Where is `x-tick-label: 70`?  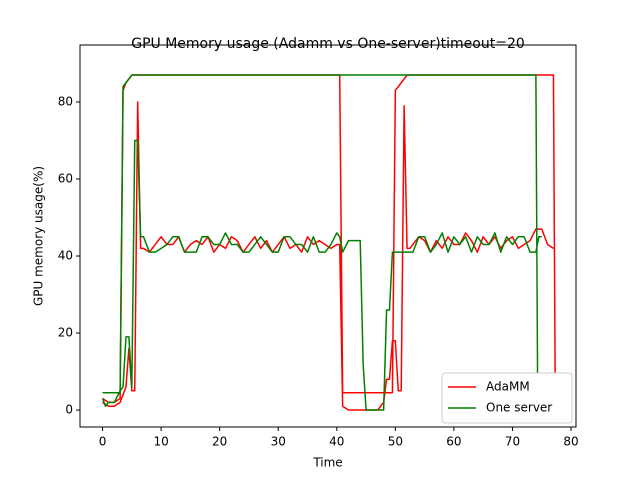
x-tick-label: 70 is located at coordinates (512, 442).